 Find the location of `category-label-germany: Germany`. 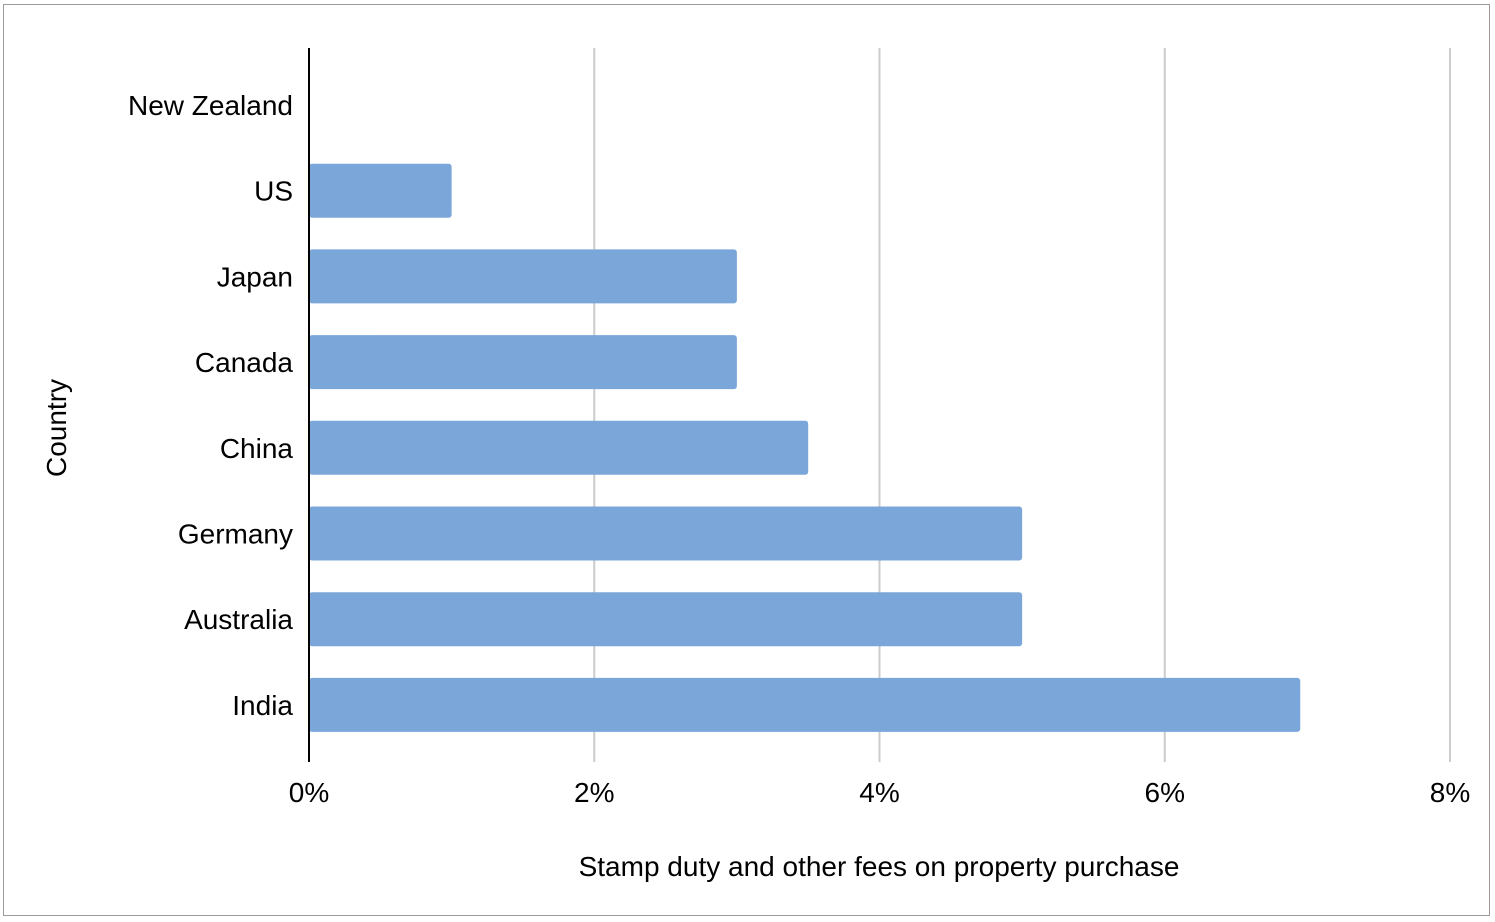

category-label-germany: Germany is located at coordinates (235, 534).